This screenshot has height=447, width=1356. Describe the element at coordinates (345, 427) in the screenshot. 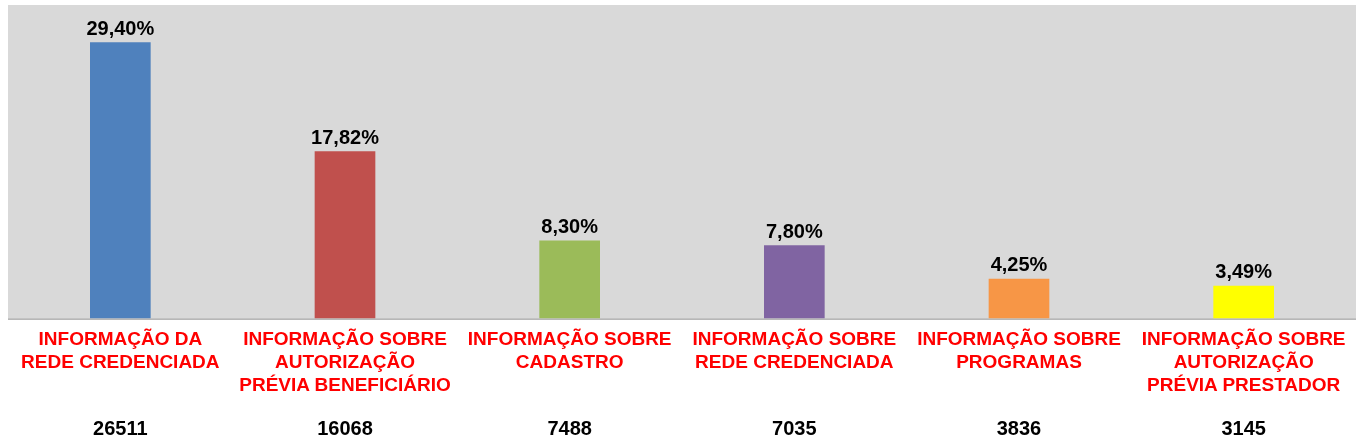

I see `text: 16068` at that location.